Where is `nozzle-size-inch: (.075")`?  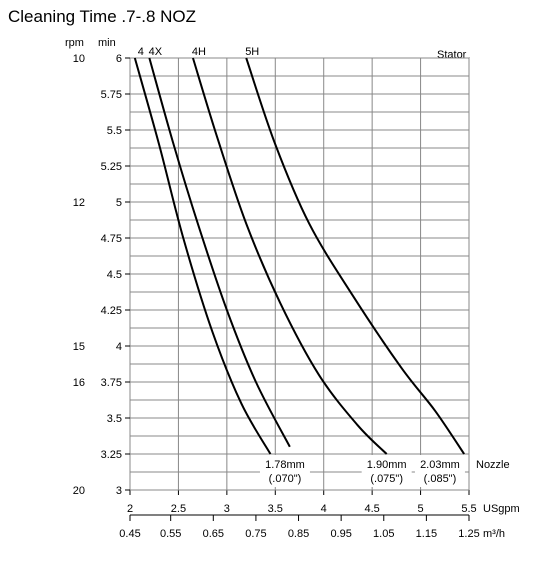
nozzle-size-inch: (.075") is located at coordinates (386, 479).